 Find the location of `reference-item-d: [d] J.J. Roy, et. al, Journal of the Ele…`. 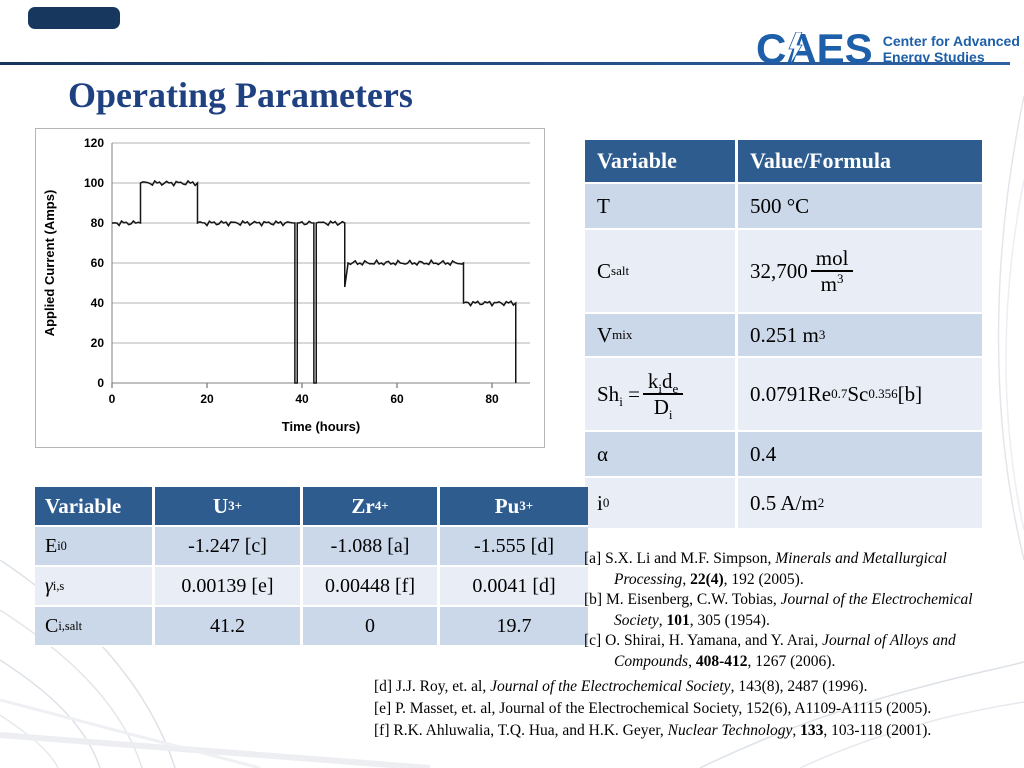

reference-item-d: [d] J.J. Roy, et. al, Journal of the Ele… is located at coordinates (621, 686).